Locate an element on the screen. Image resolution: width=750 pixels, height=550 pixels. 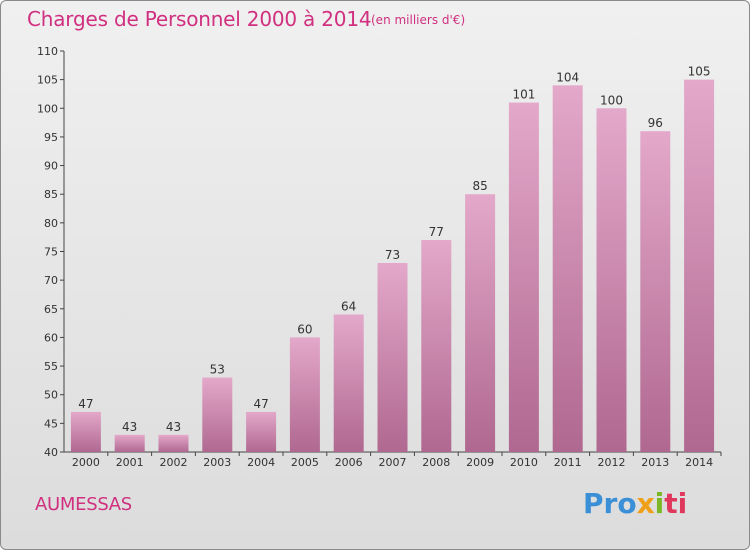
x-tick-label: 2006 is located at coordinates (349, 462).